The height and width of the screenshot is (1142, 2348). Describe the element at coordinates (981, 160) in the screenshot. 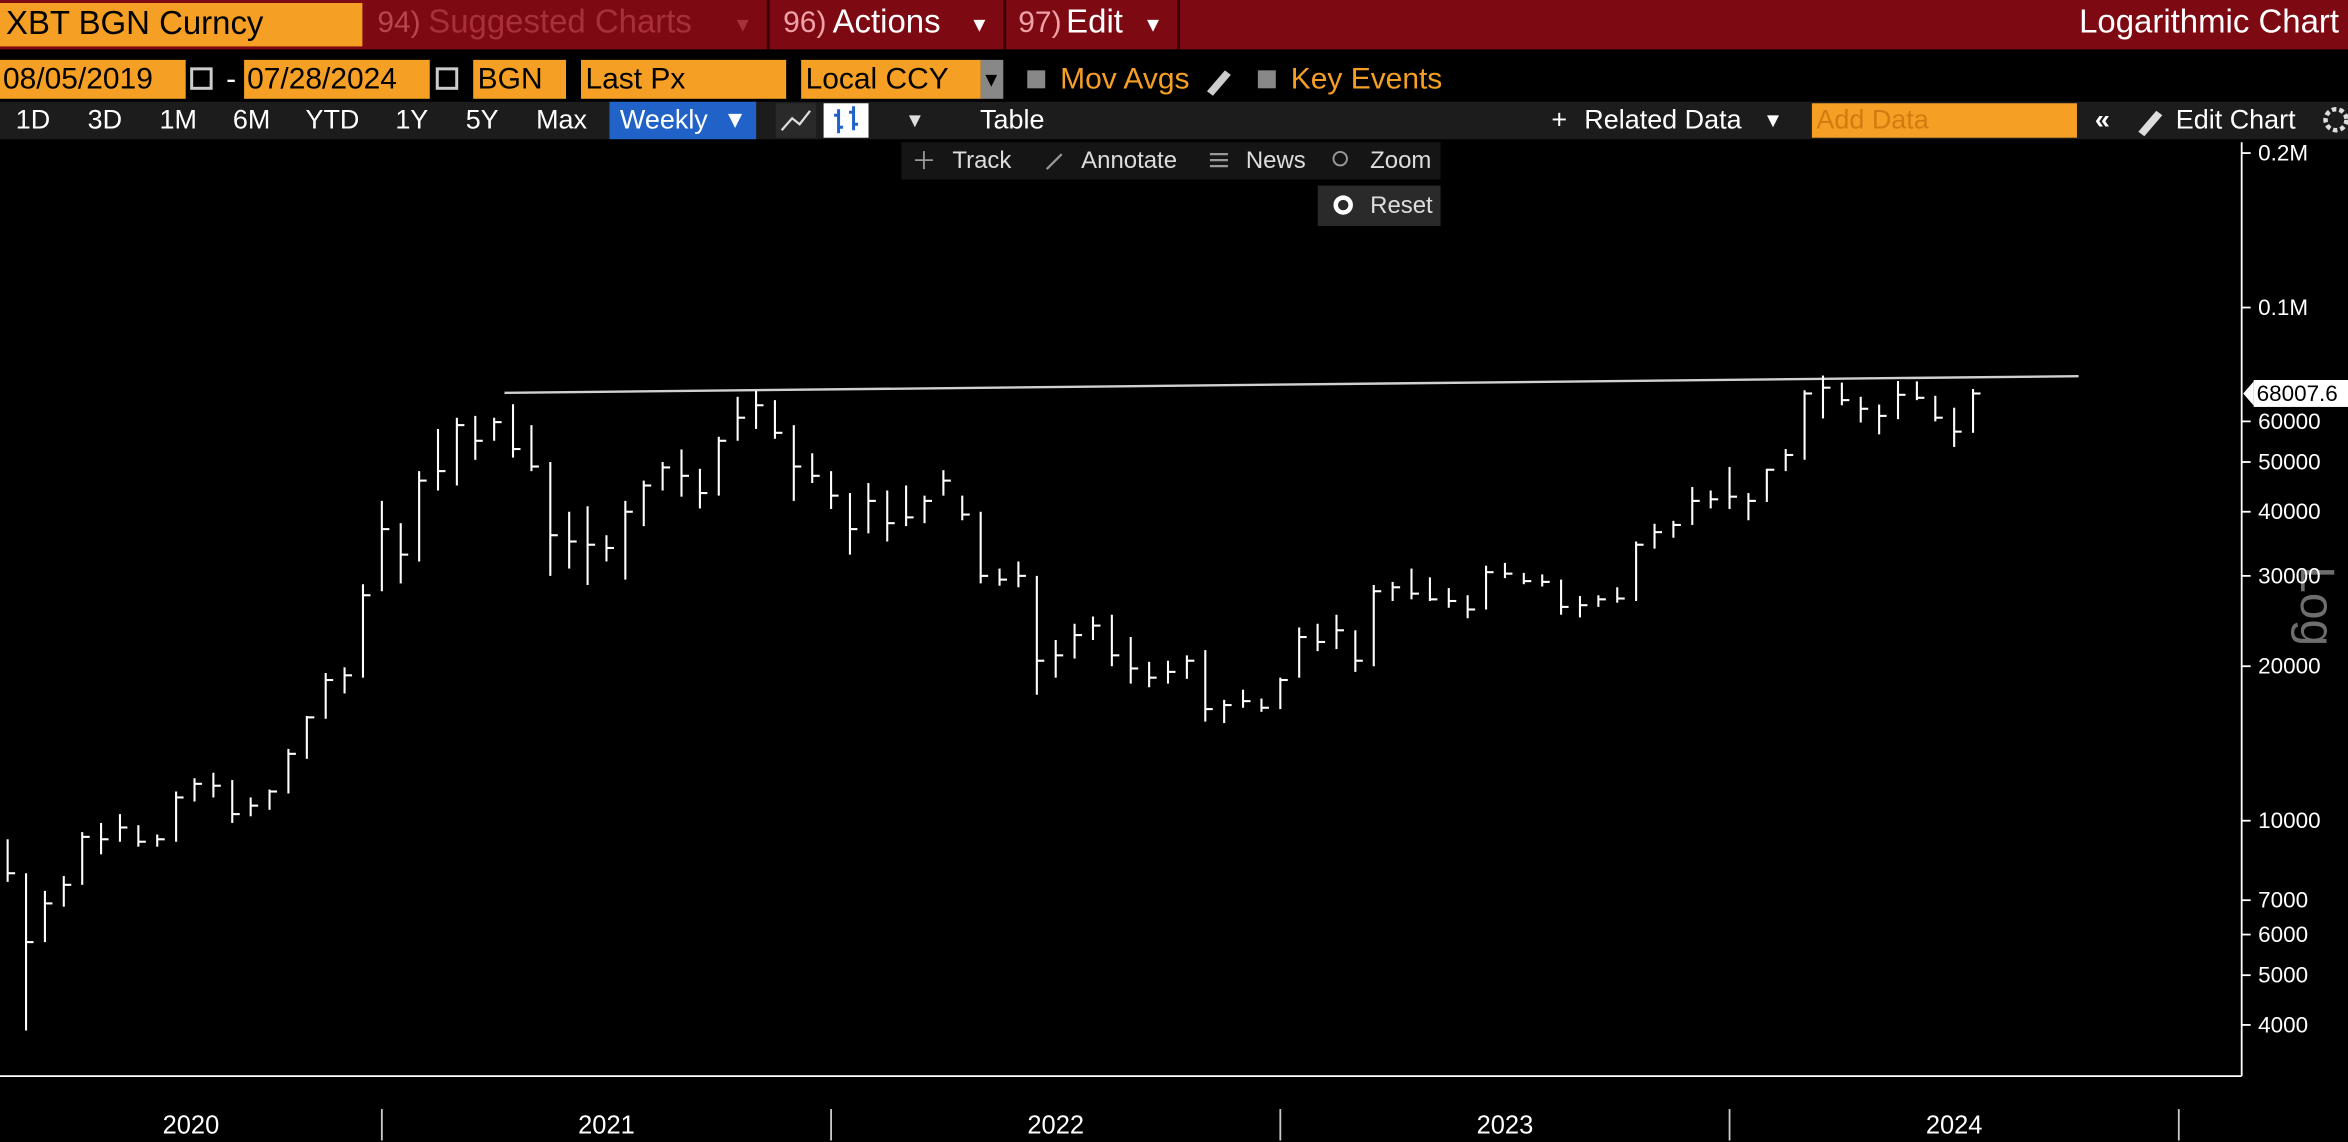

I see `tool: Track` at that location.